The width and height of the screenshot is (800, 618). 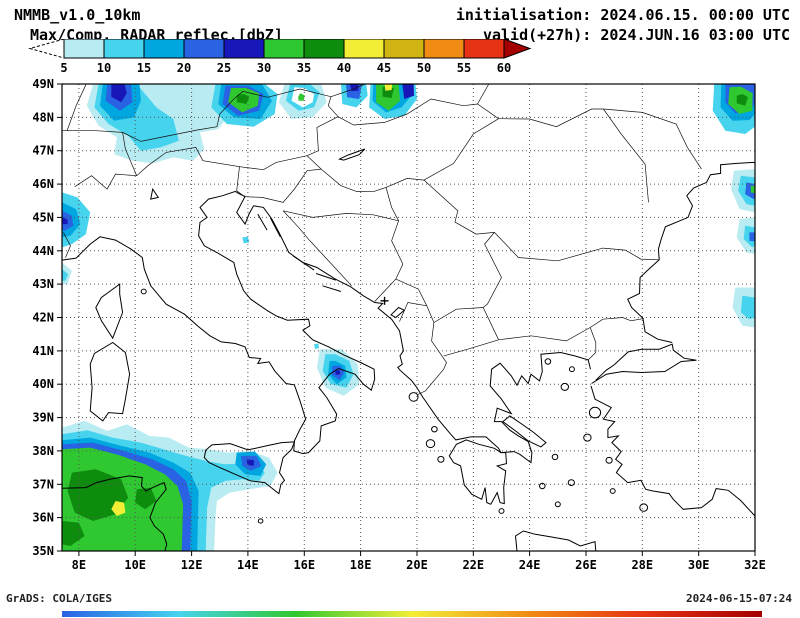 What do you see at coordinates (642, 565) in the screenshot?
I see `lon-label: 28E` at bounding box center [642, 565].